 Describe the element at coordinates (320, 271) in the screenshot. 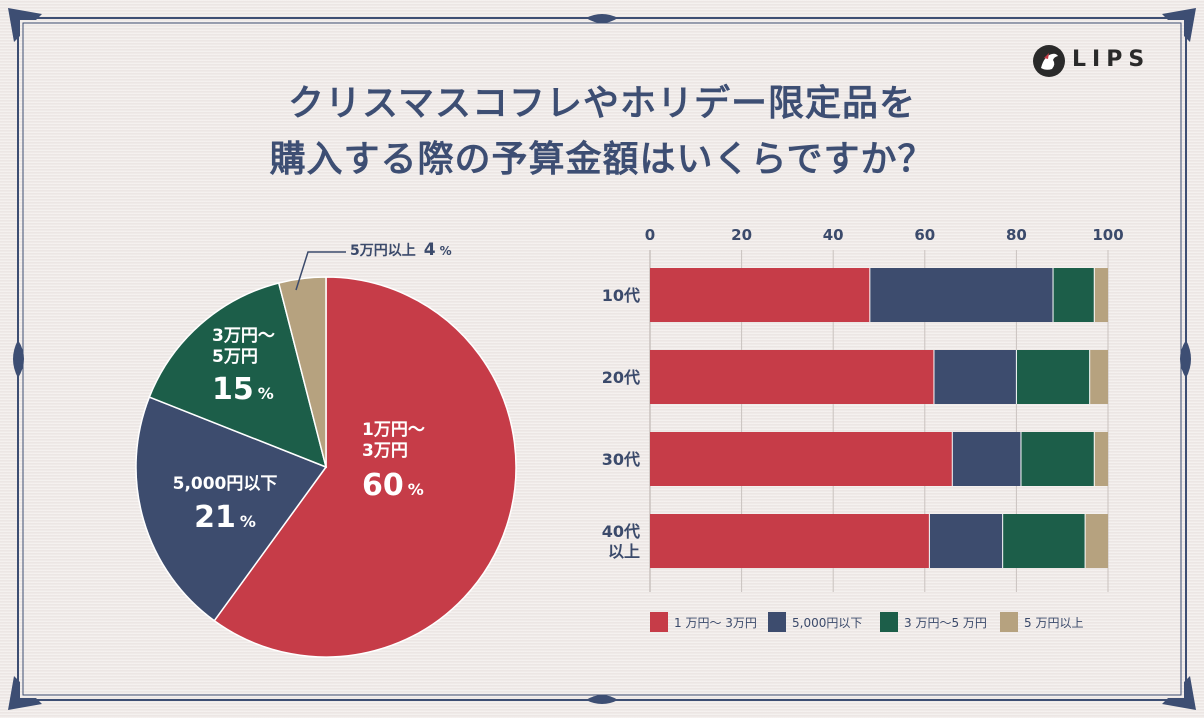

I see `callout-line` at that location.